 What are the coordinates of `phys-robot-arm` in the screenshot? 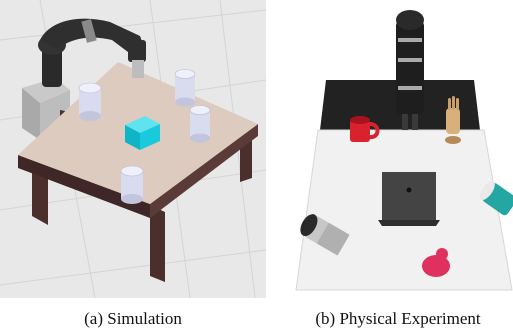 It's located at (410, 70).